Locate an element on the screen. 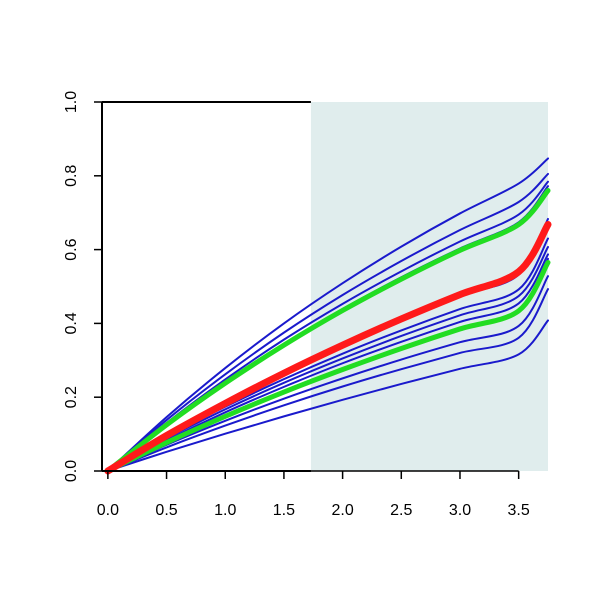  x-tick-label-4: 2.0 is located at coordinates (342, 510).